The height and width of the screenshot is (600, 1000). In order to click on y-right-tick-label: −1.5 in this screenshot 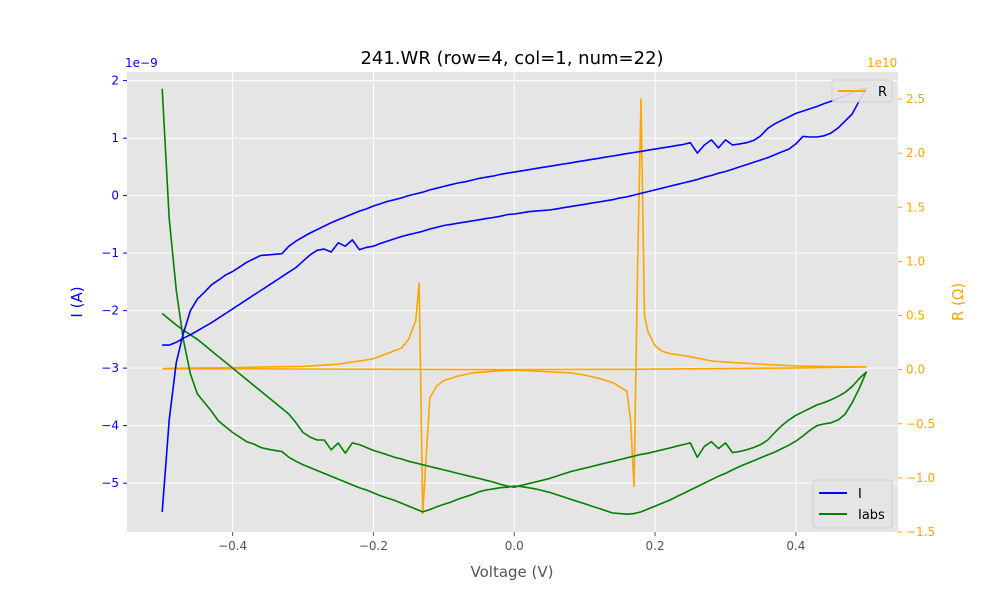, I will do `click(920, 532)`.